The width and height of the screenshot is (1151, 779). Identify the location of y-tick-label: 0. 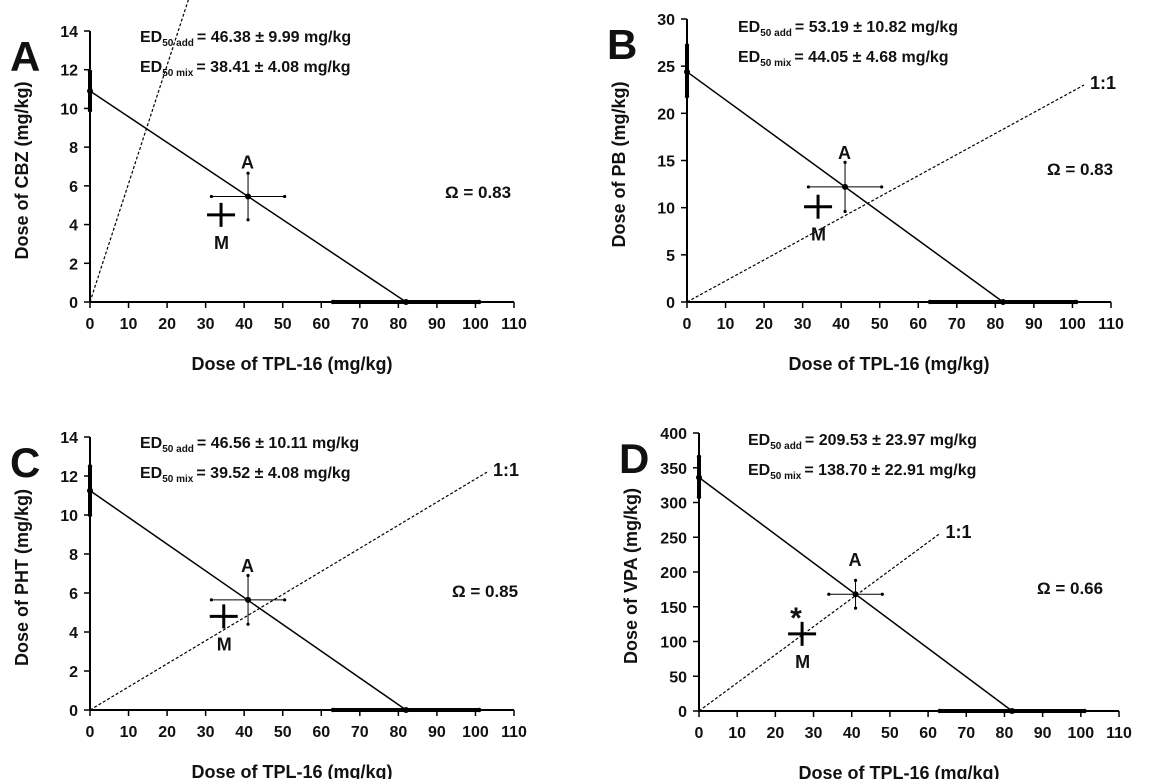
(73, 711).